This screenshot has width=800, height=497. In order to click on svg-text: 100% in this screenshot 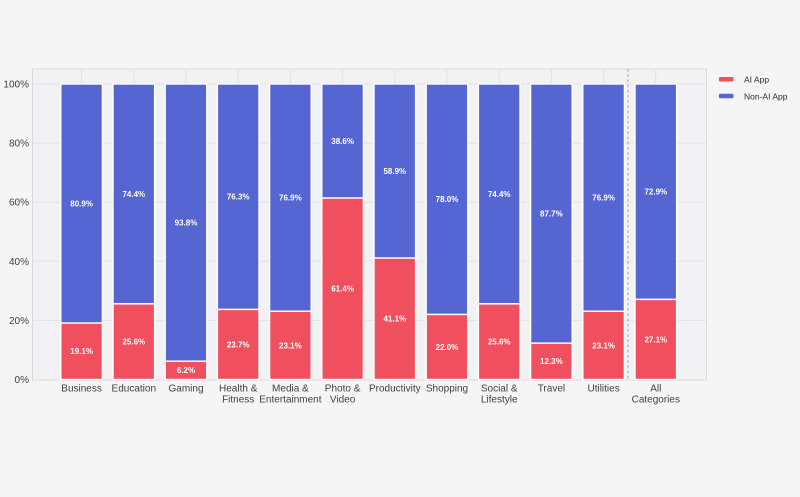, I will do `click(16, 85)`.